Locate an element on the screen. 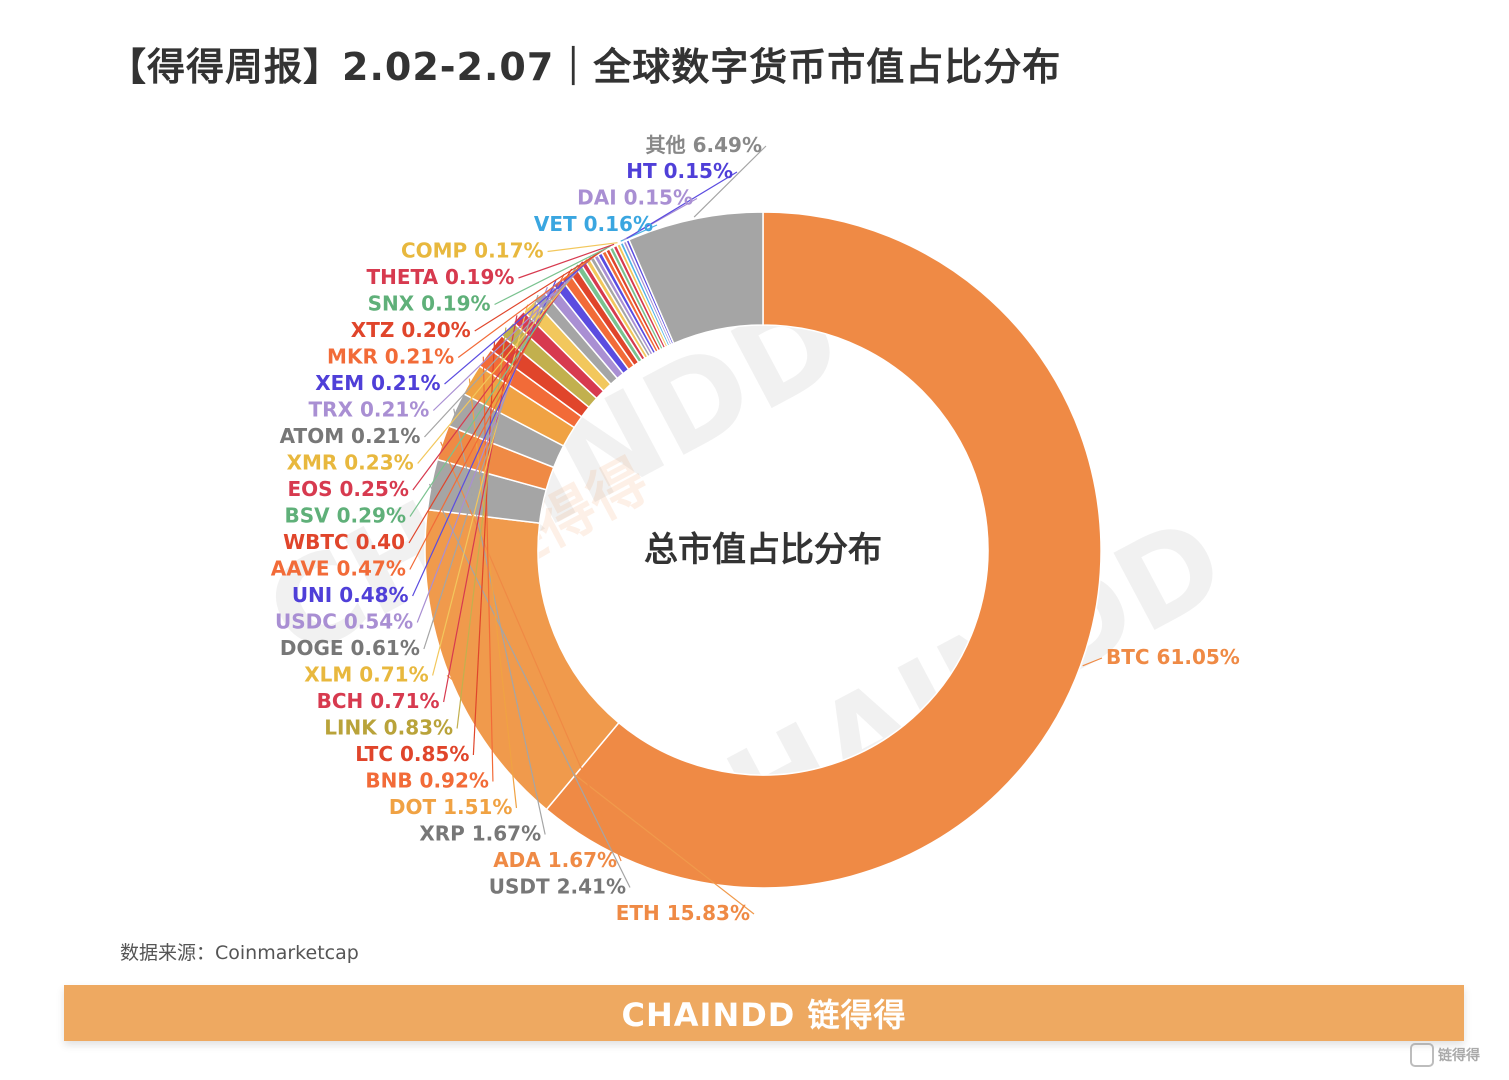 The height and width of the screenshot is (1080, 1509). slice-label-trx: TRX 0.21% is located at coordinates (369, 410).